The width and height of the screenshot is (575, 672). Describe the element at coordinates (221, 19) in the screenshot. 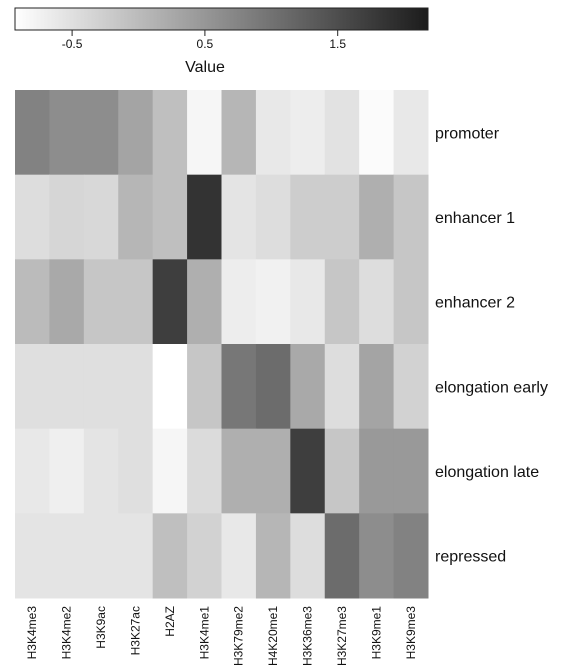

I see `colorbar` at that location.